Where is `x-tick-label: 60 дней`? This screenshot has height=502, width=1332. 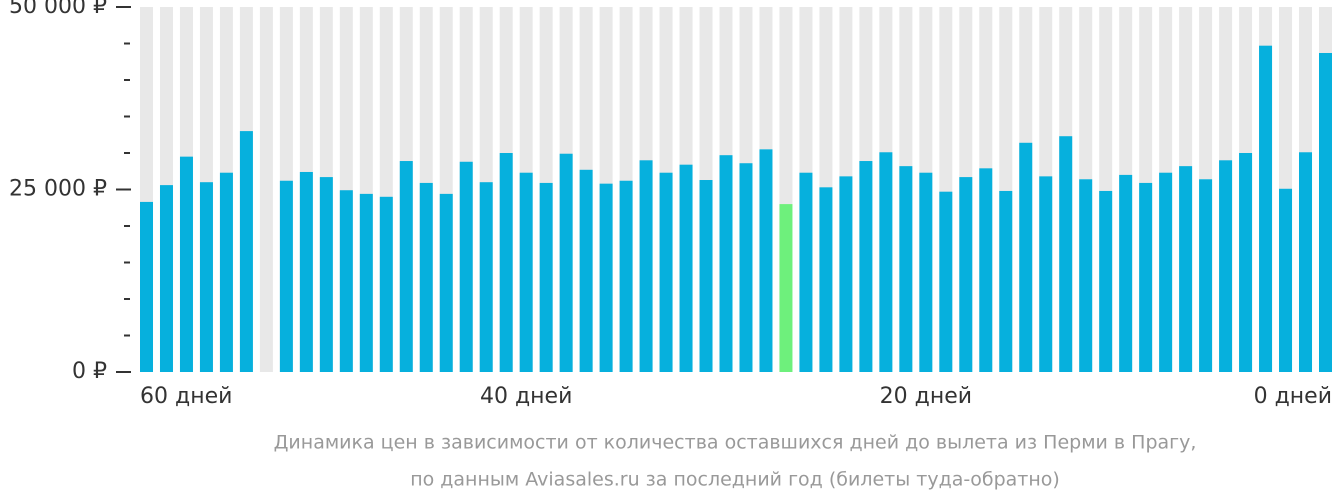
x-tick-label: 60 дней is located at coordinates (186, 396).